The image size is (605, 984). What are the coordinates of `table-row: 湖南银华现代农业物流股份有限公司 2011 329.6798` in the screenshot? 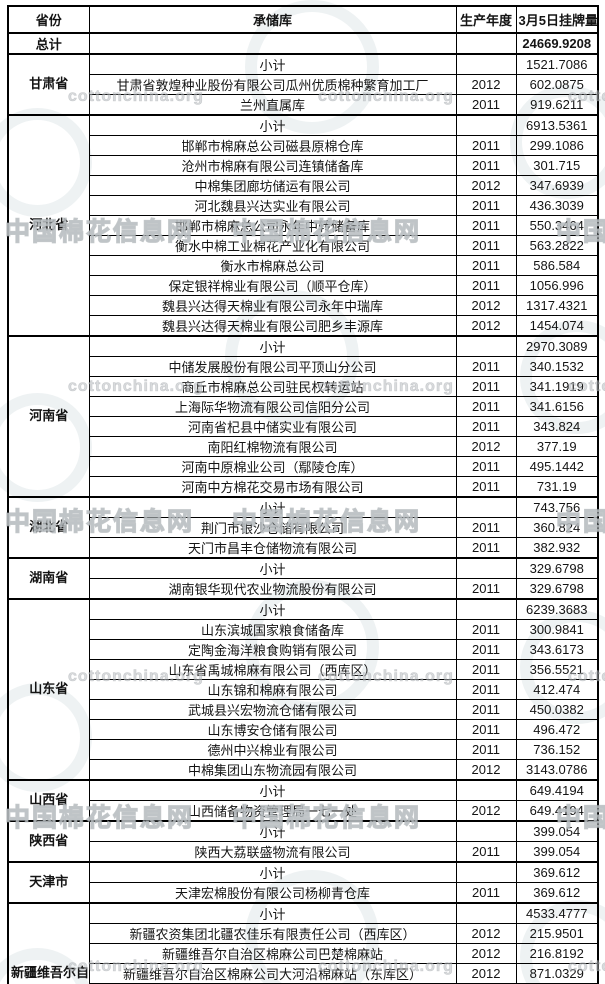 It's located at (303, 589).